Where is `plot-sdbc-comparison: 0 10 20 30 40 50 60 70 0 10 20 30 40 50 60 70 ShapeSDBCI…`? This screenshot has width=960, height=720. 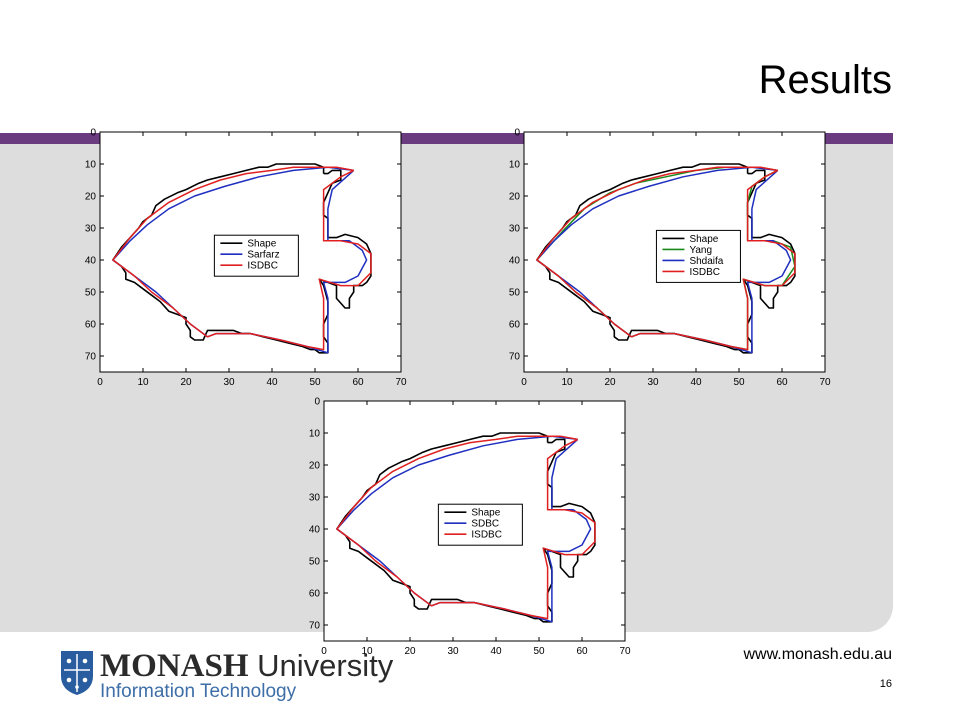
plot-sdbc-comparison: 0 10 20 30 40 50 60 70 0 10 20 30 40 50 60 70 ShapeSDBCI… is located at coordinates (470, 527).